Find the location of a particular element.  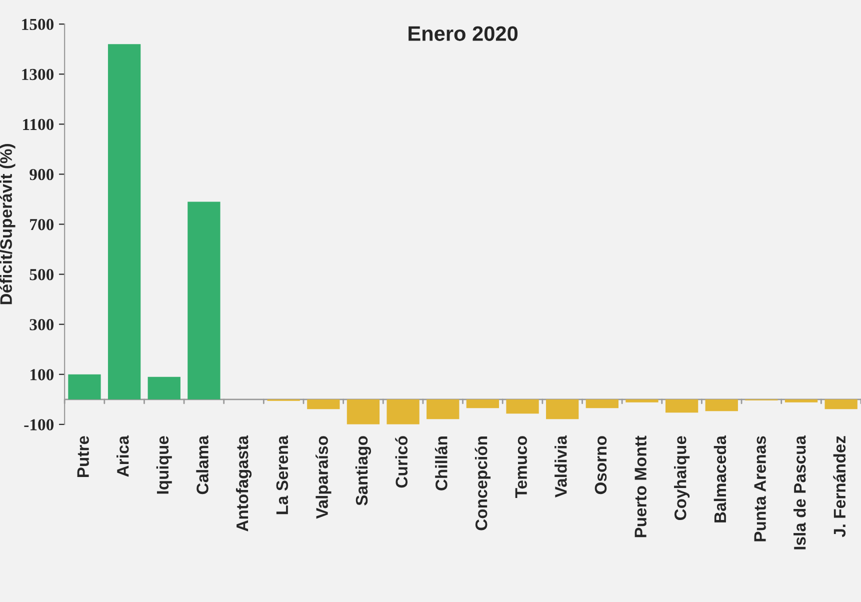

x-tick-label: Concepción is located at coordinates (482, 483).